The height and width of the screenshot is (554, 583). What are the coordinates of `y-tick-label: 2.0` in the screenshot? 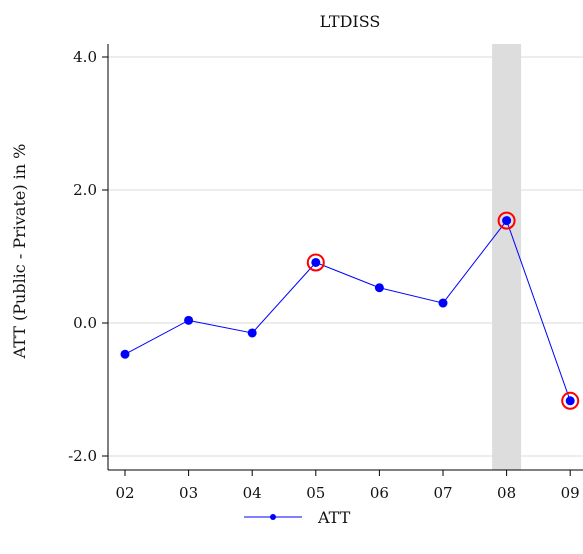 It's located at (85, 190).